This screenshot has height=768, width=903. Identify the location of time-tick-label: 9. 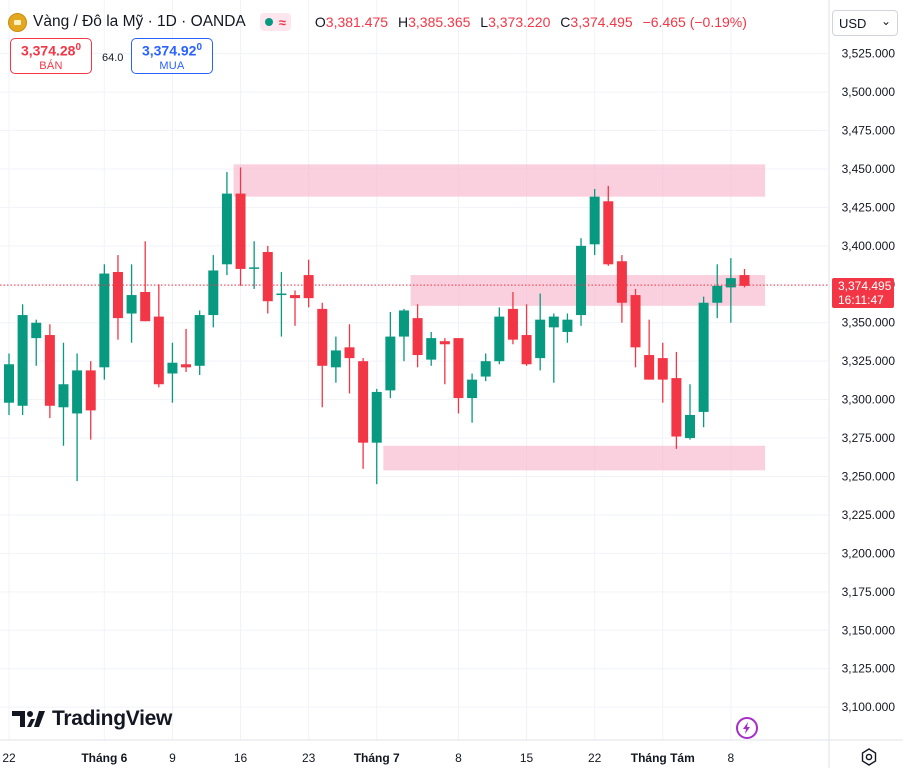
(172, 758).